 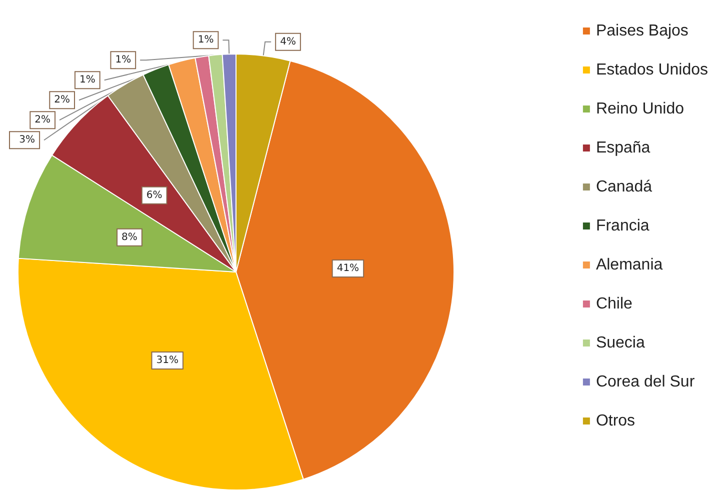 I want to click on legend-label: Canadá, so click(x=624, y=187).